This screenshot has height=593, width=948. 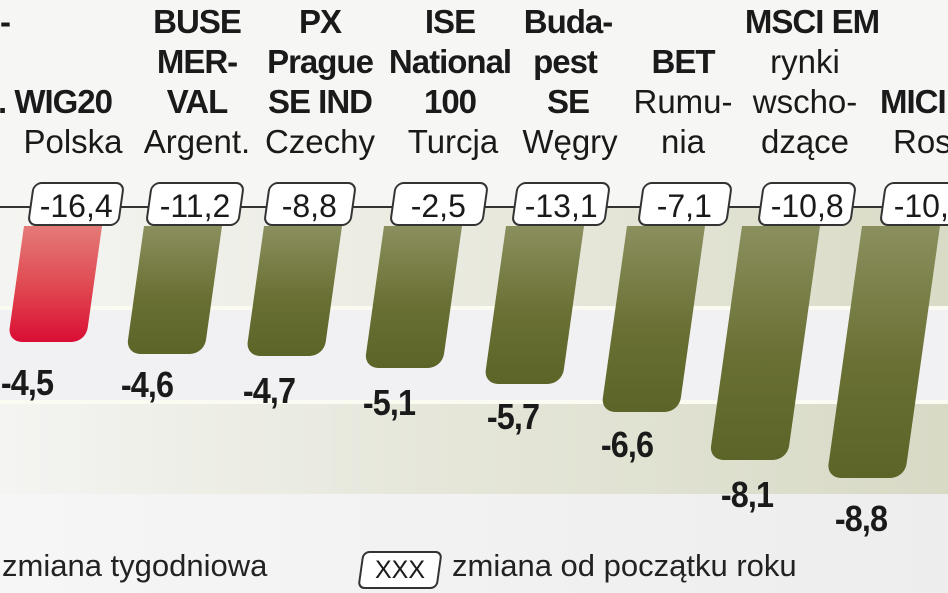 What do you see at coordinates (568, 21) in the screenshot?
I see `index-label: Buda-` at bounding box center [568, 21].